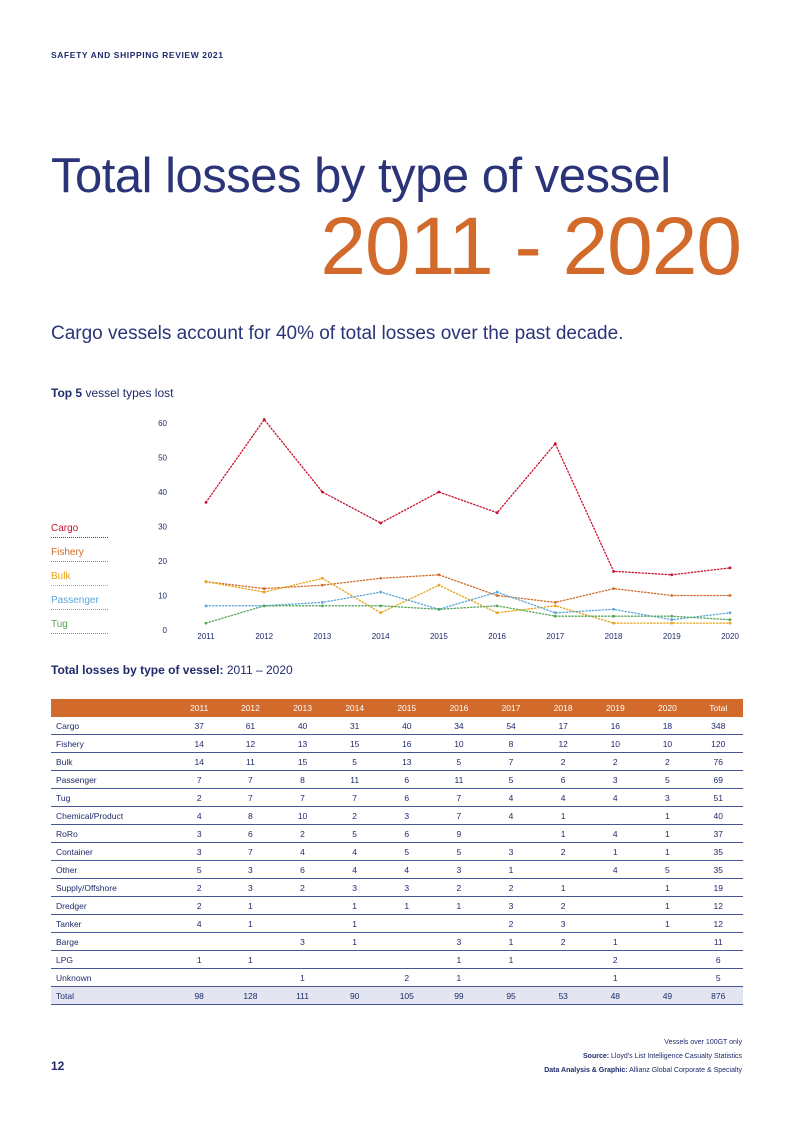 Image resolution: width=793 pixels, height=1122 pixels. I want to click on vessels-note: Vessels over 100GT only, so click(703, 1042).